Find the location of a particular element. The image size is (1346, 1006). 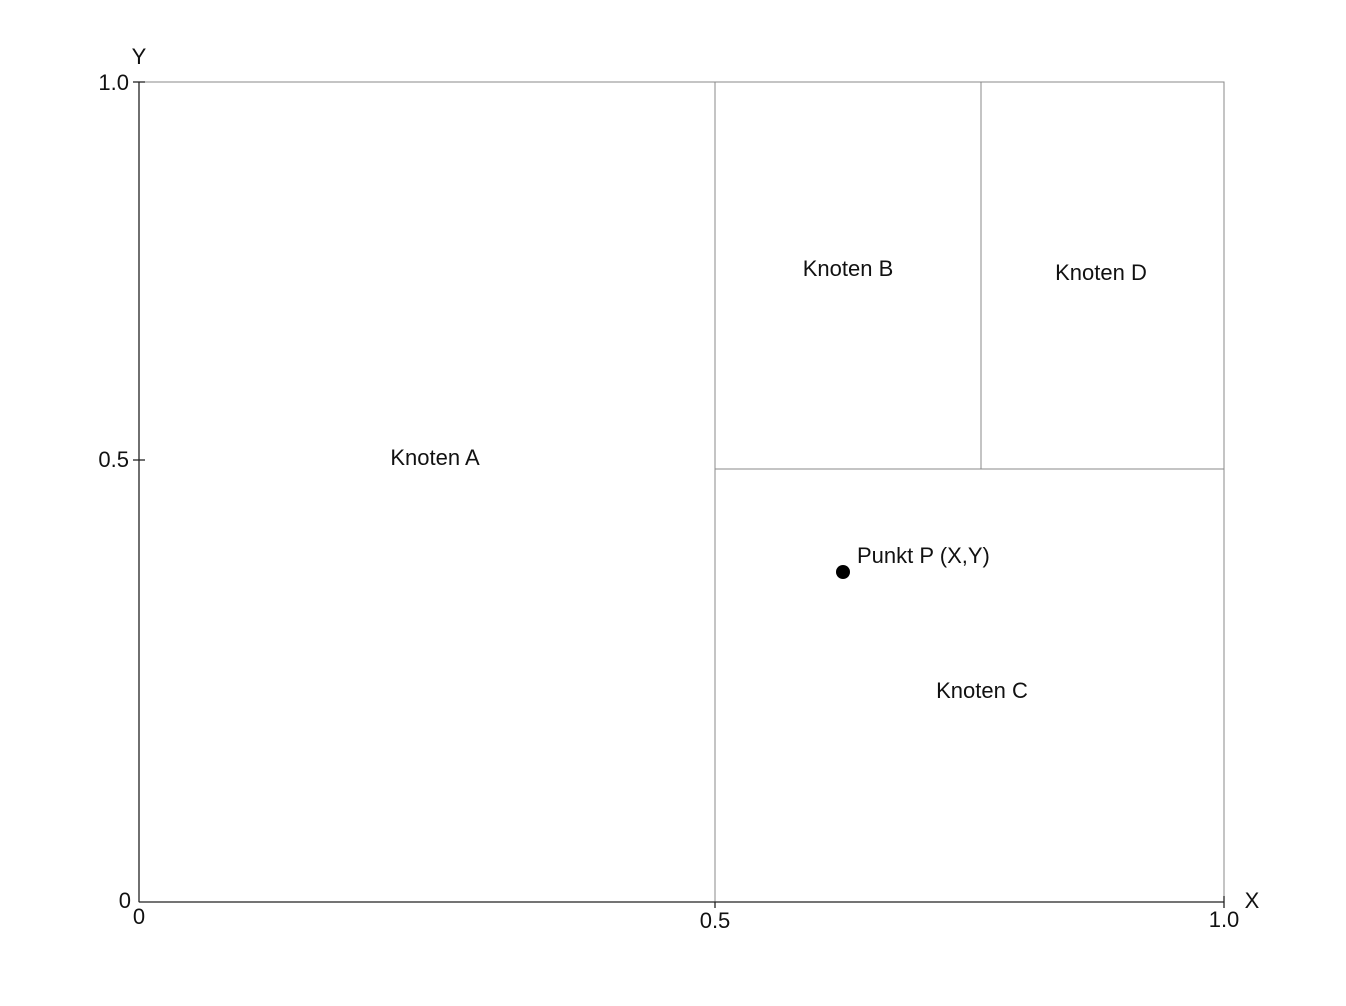

x-tick-label: 0 is located at coordinates (139, 916).